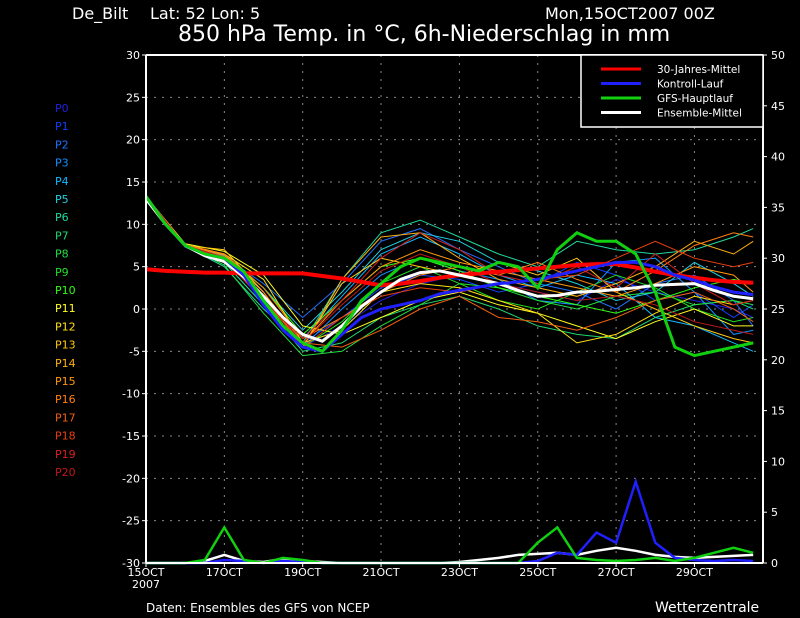  What do you see at coordinates (131, 478) in the screenshot?
I see `y-left-tick-label: -20` at bounding box center [131, 478].